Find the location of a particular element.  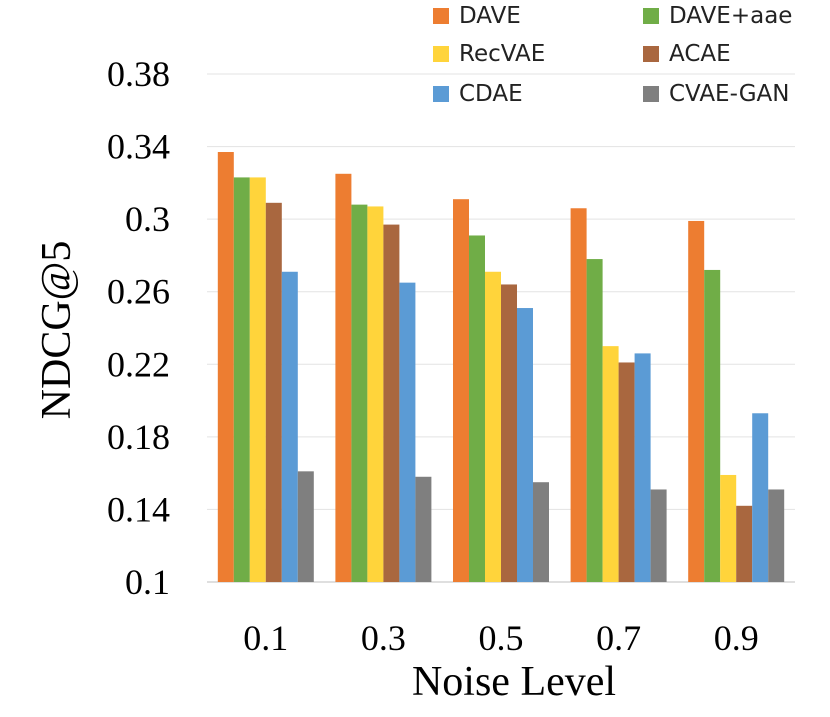

y-tick-label: 0.22 is located at coordinates (138, 364).